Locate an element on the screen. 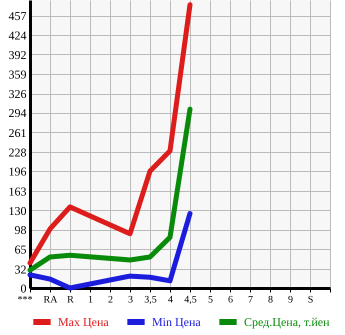  y-tick-label: 424 is located at coordinates (17, 35).